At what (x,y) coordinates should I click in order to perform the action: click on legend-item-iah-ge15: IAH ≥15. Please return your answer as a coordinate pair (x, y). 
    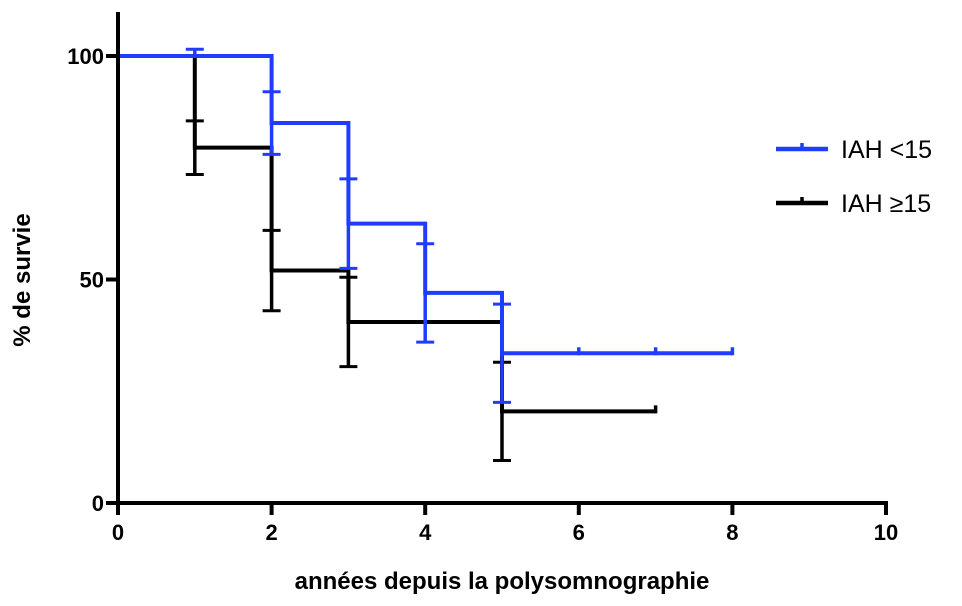
    Looking at the image, I should click on (853, 204).